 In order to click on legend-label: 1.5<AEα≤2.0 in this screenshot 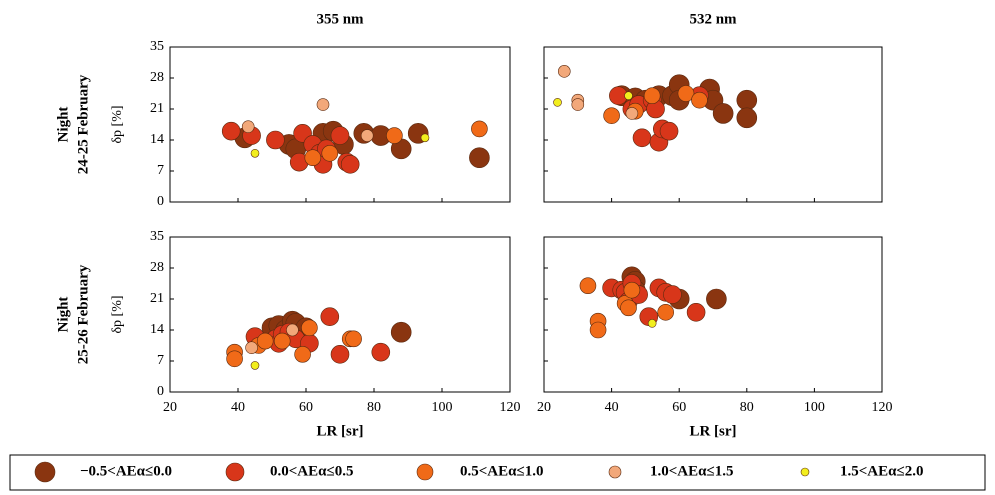, I will do `click(882, 471)`.